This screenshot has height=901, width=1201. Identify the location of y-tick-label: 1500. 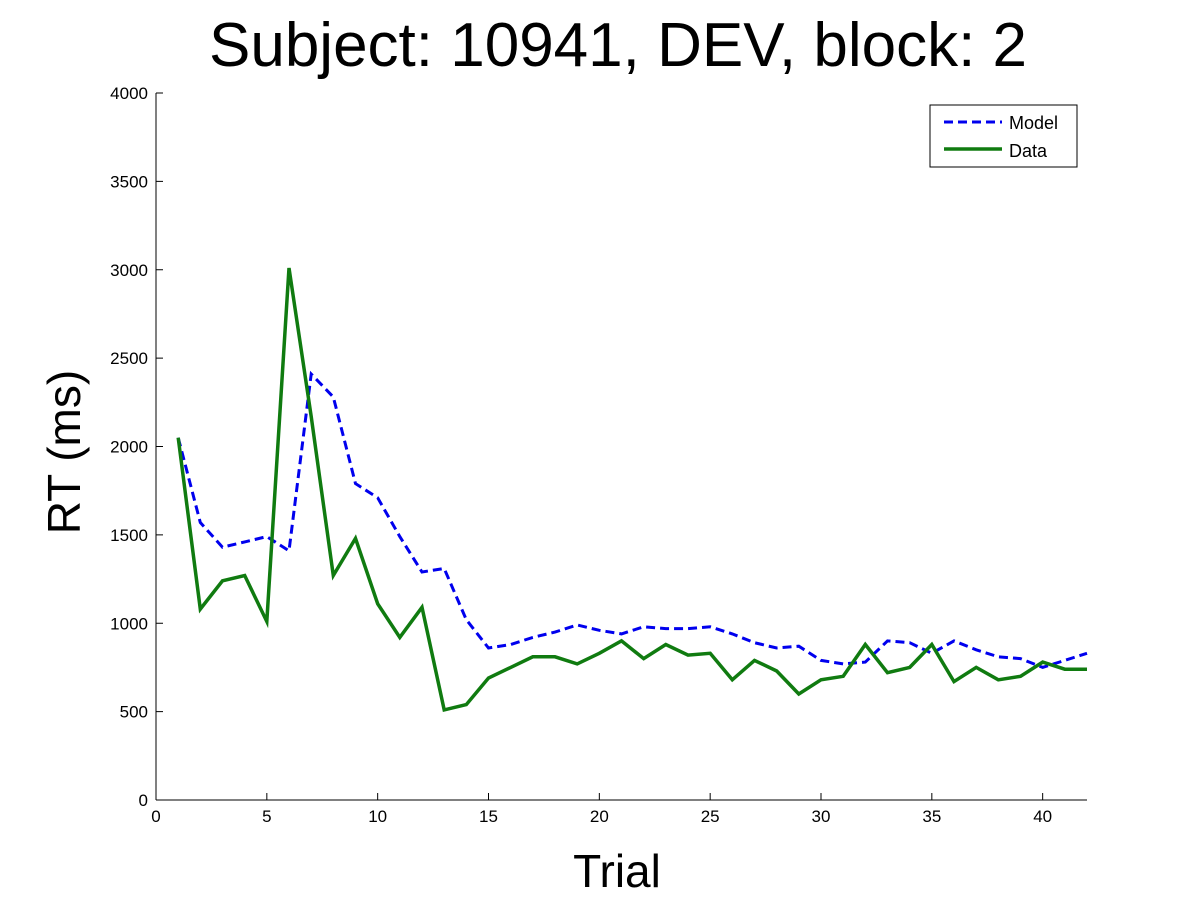
(129, 535).